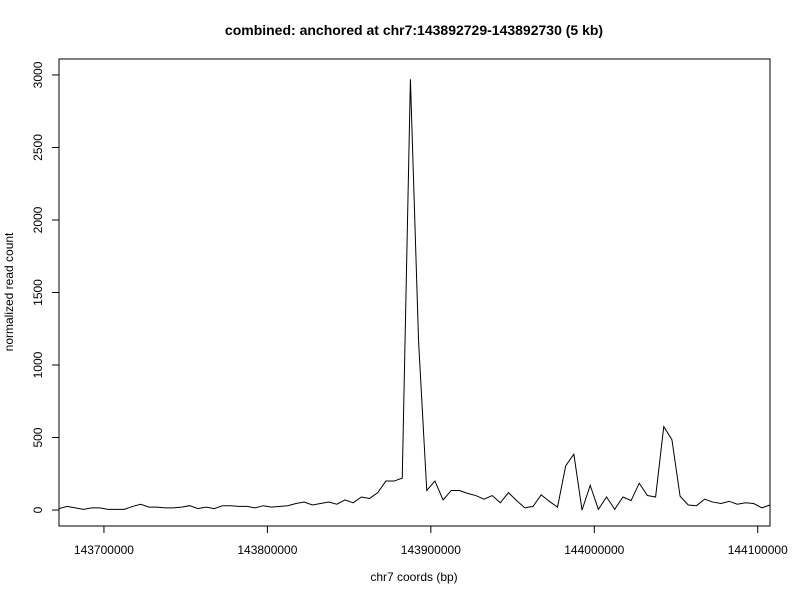 The image size is (800, 600). Describe the element at coordinates (38, 74) in the screenshot. I see `y-tick-label: 3000` at that location.